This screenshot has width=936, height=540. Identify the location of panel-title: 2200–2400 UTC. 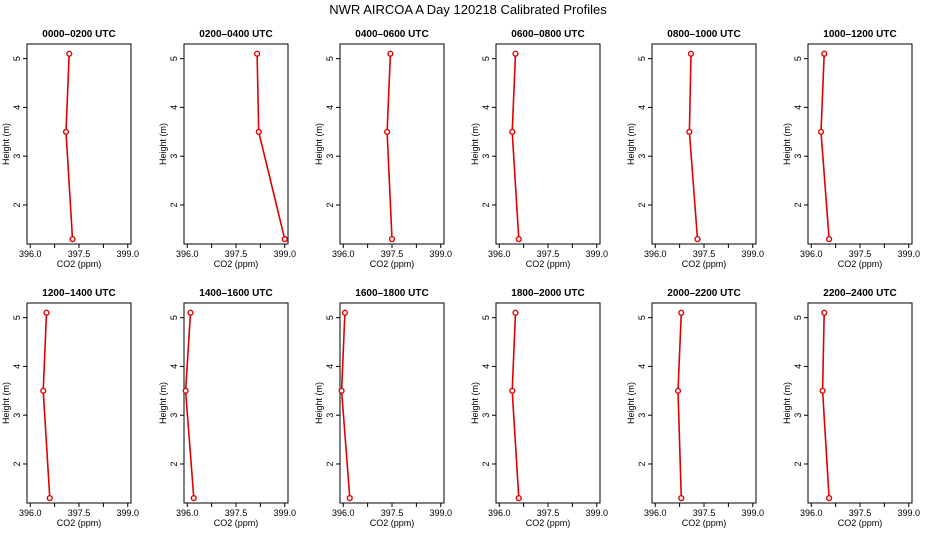
(859, 293).